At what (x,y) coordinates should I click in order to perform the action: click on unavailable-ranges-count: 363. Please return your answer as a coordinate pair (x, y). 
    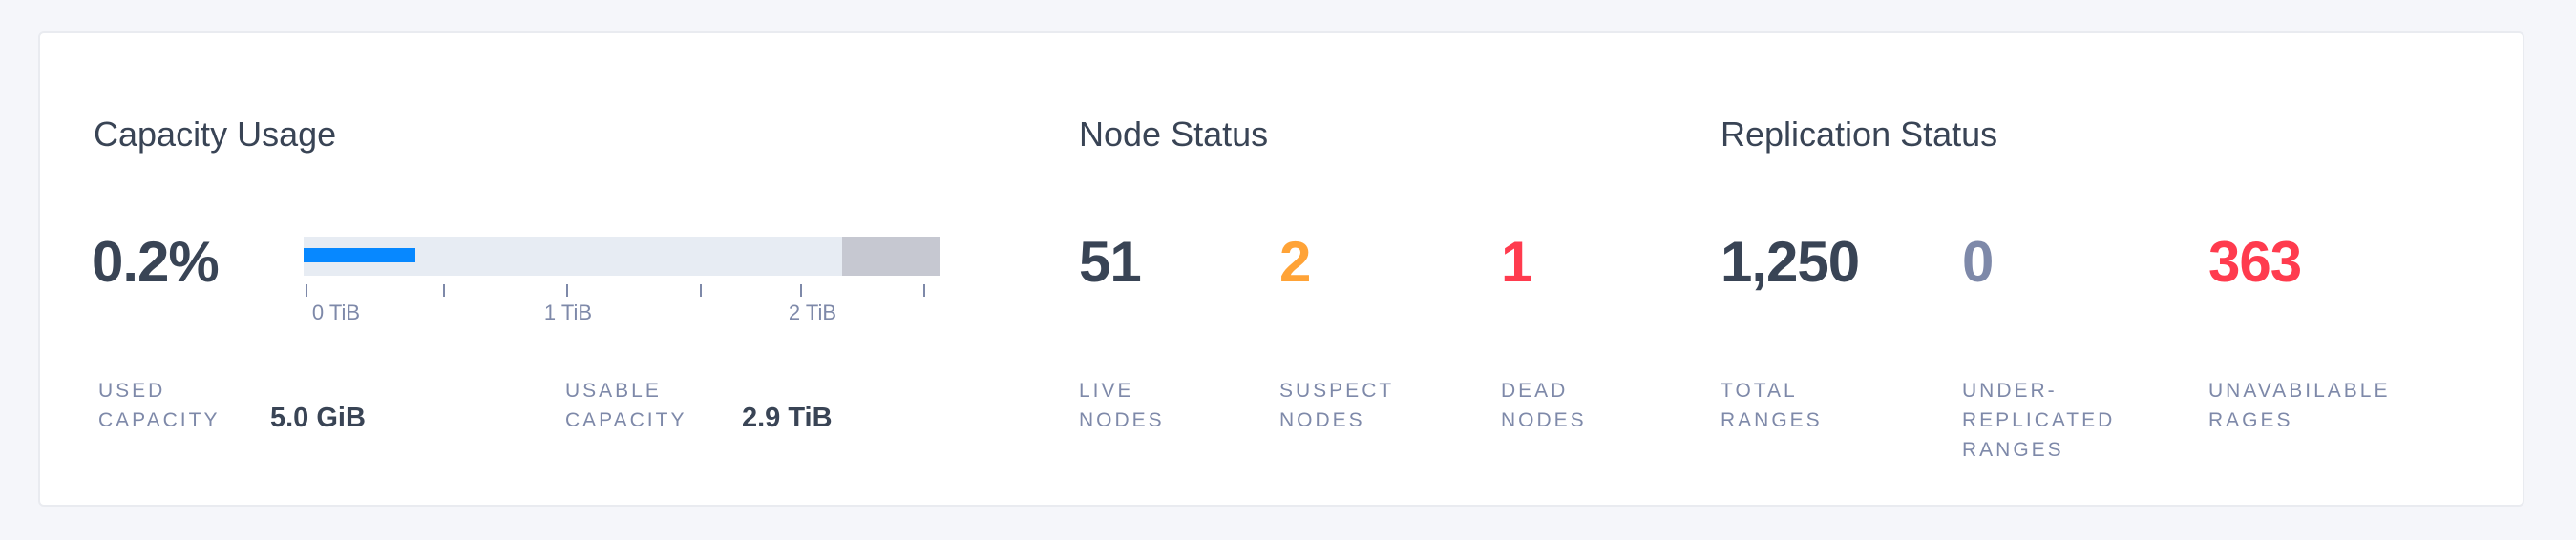
    Looking at the image, I should click on (2255, 262).